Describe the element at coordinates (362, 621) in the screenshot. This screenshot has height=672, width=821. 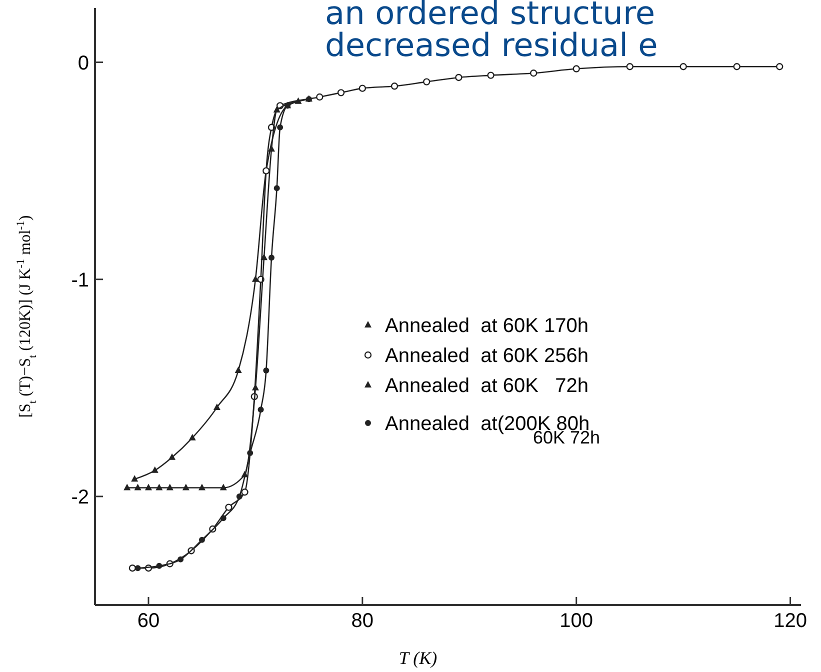
I see `x-tick-label: 80` at that location.